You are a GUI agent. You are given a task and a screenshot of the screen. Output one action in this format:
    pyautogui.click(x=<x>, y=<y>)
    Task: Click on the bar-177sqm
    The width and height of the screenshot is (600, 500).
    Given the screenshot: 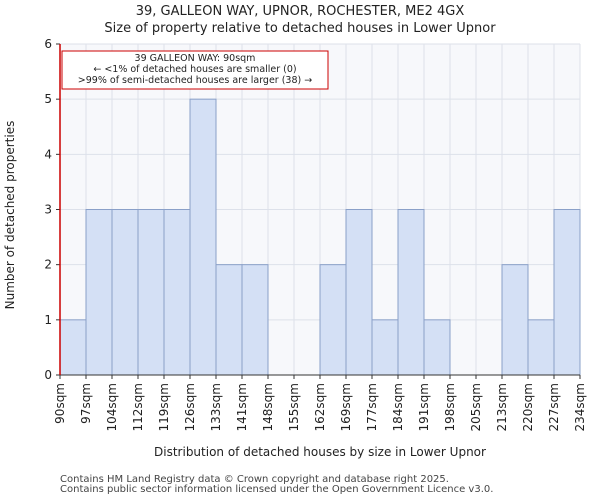 What is the action you would take?
    pyautogui.click(x=385, y=347)
    